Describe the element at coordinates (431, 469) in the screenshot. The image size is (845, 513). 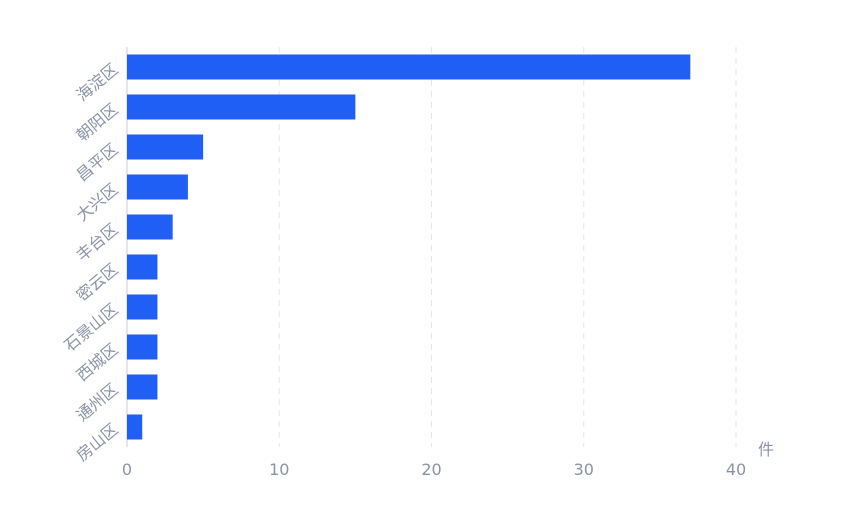
I see `x-tick-label: 20` at that location.